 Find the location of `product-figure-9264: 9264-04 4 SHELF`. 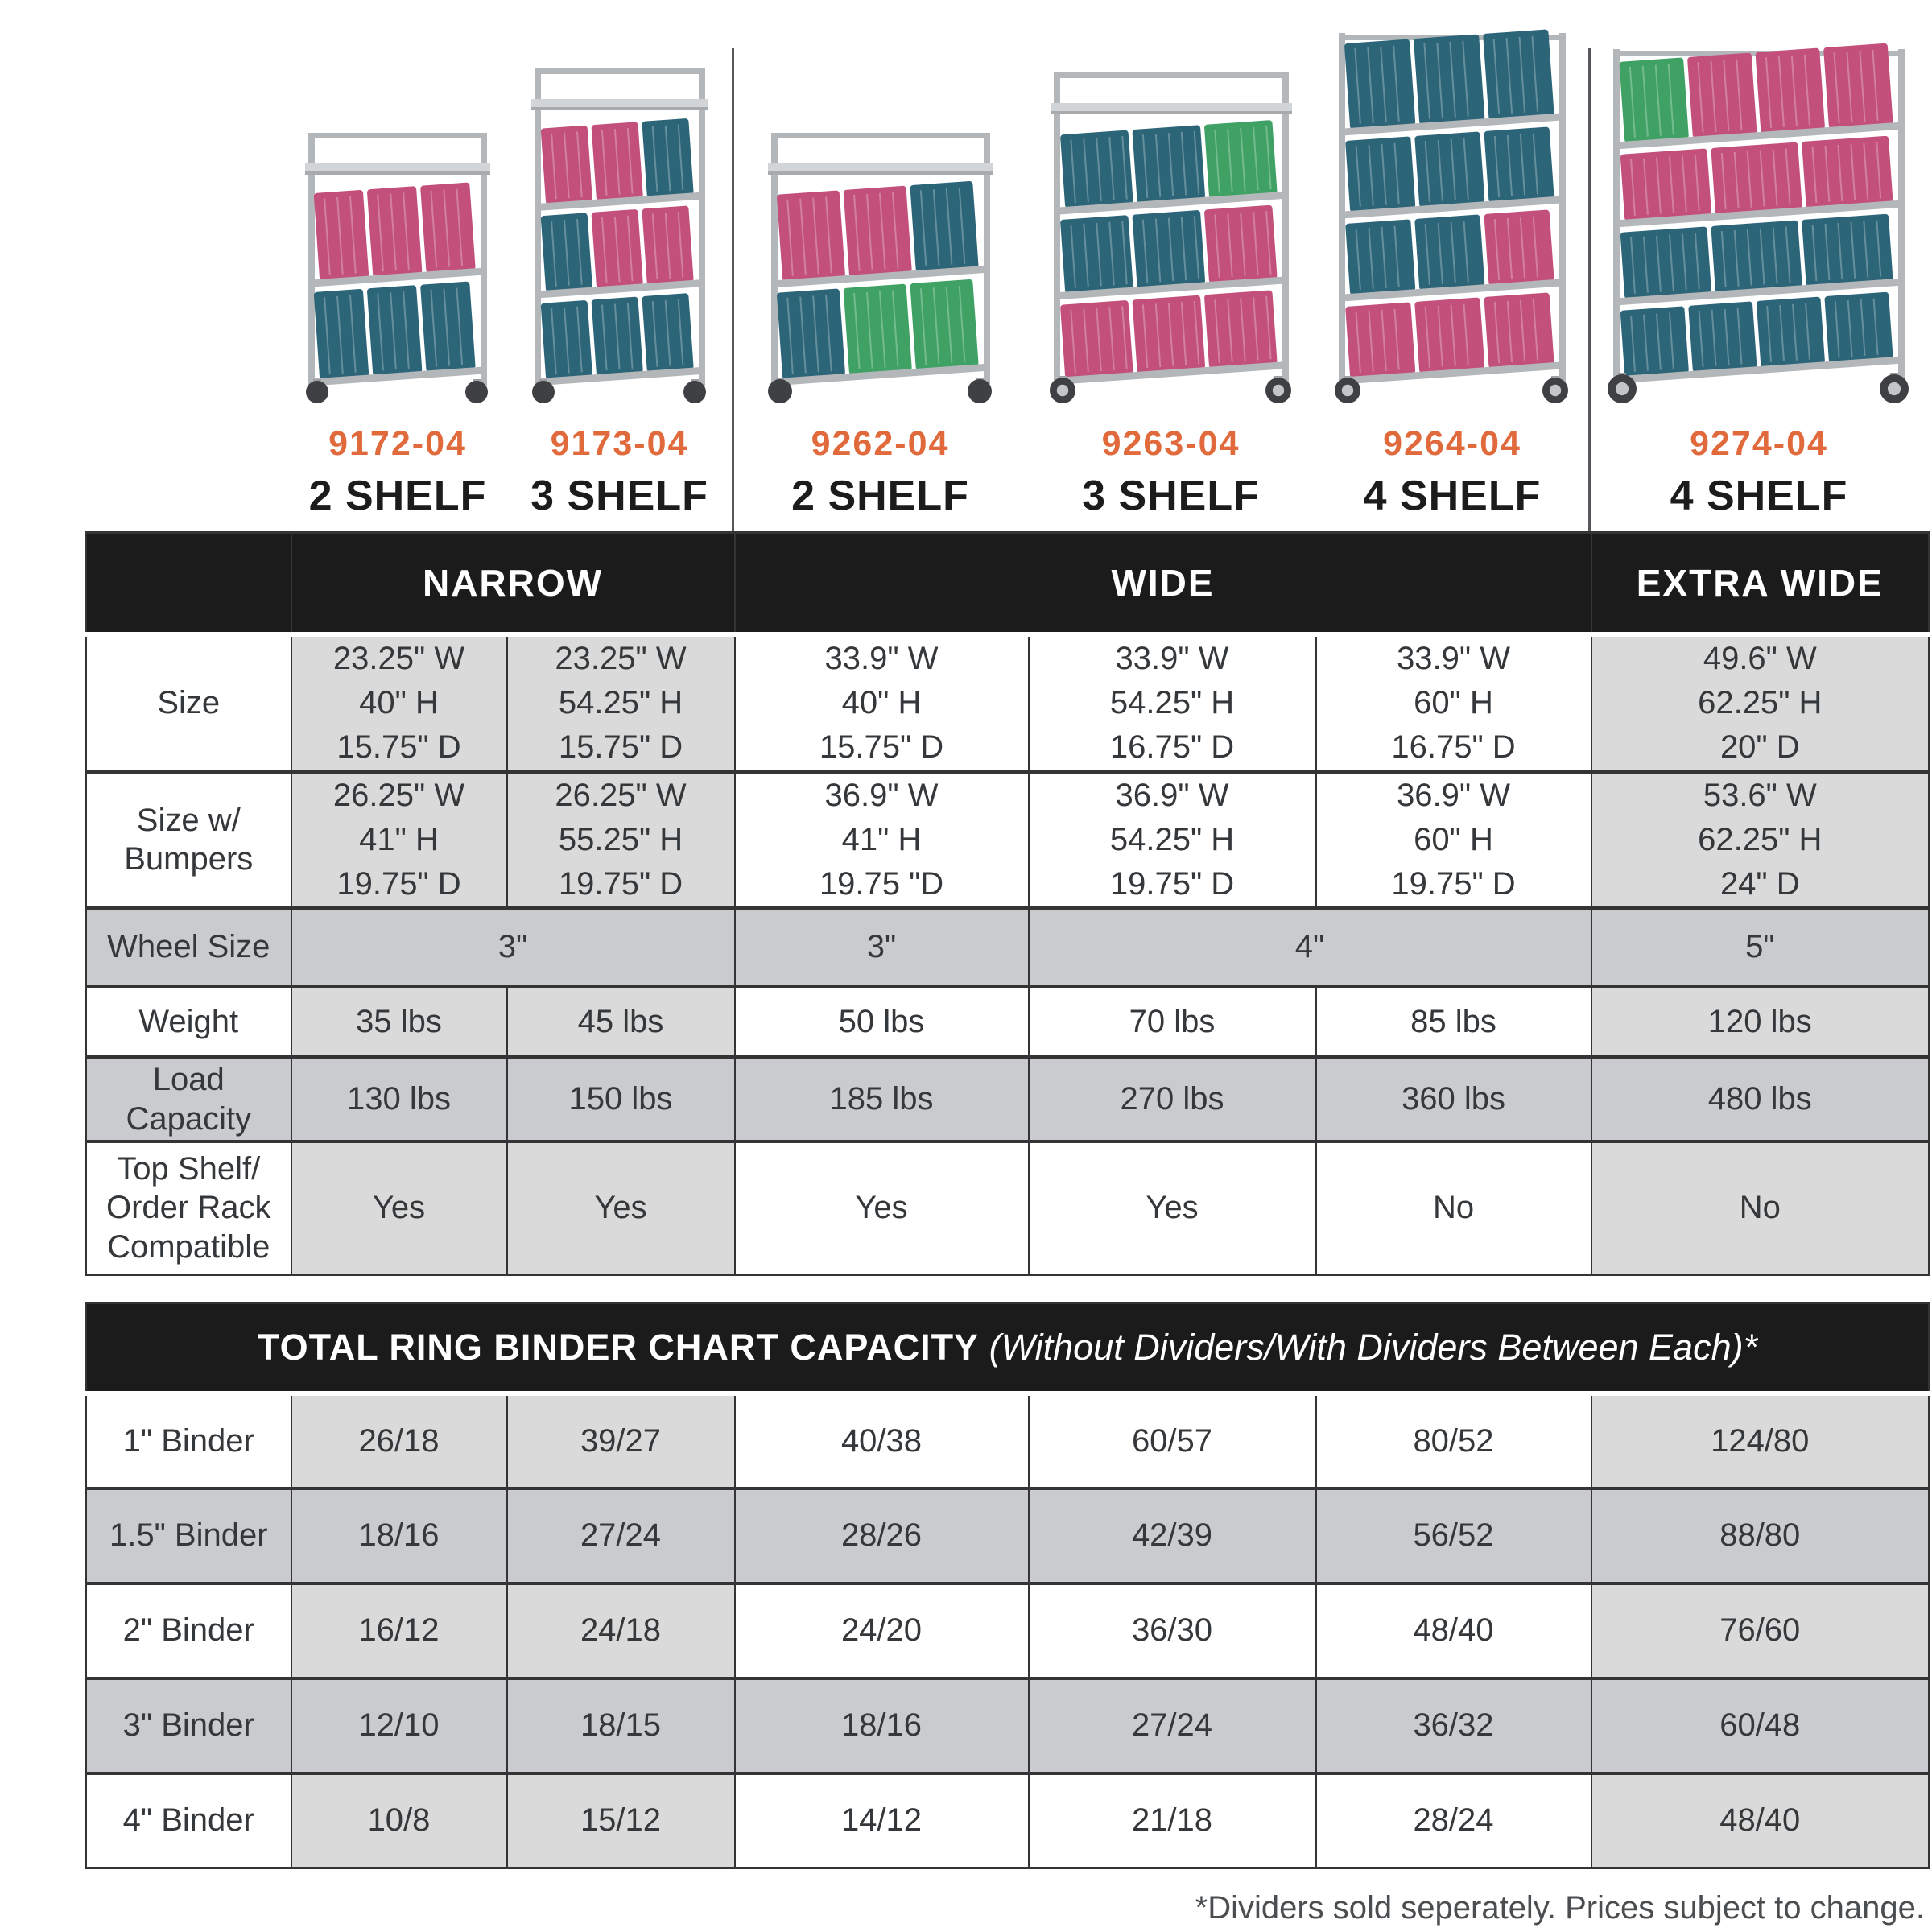

product-figure-9264: 9264-04 4 SHELF is located at coordinates (1452, 265).